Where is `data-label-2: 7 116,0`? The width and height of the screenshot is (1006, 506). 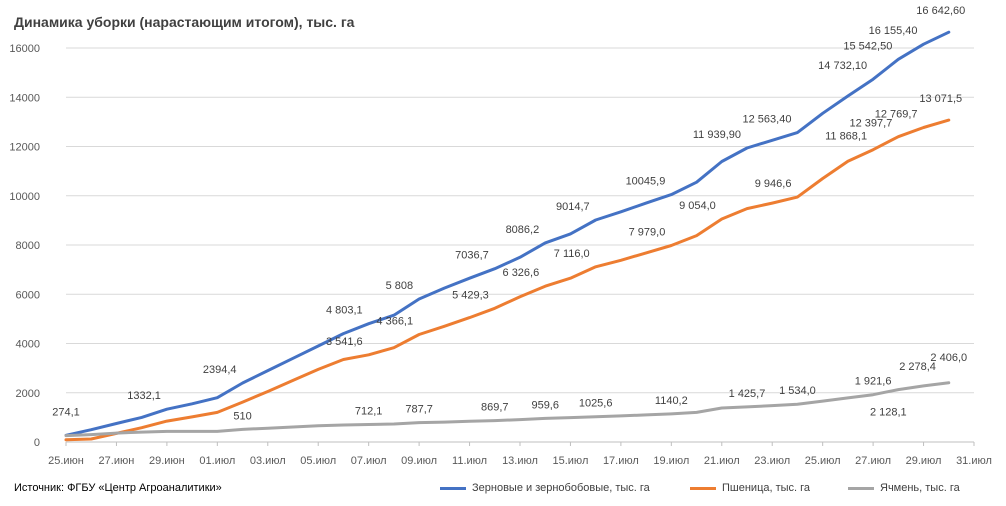
data-label-2: 7 116,0 is located at coordinates (572, 254).